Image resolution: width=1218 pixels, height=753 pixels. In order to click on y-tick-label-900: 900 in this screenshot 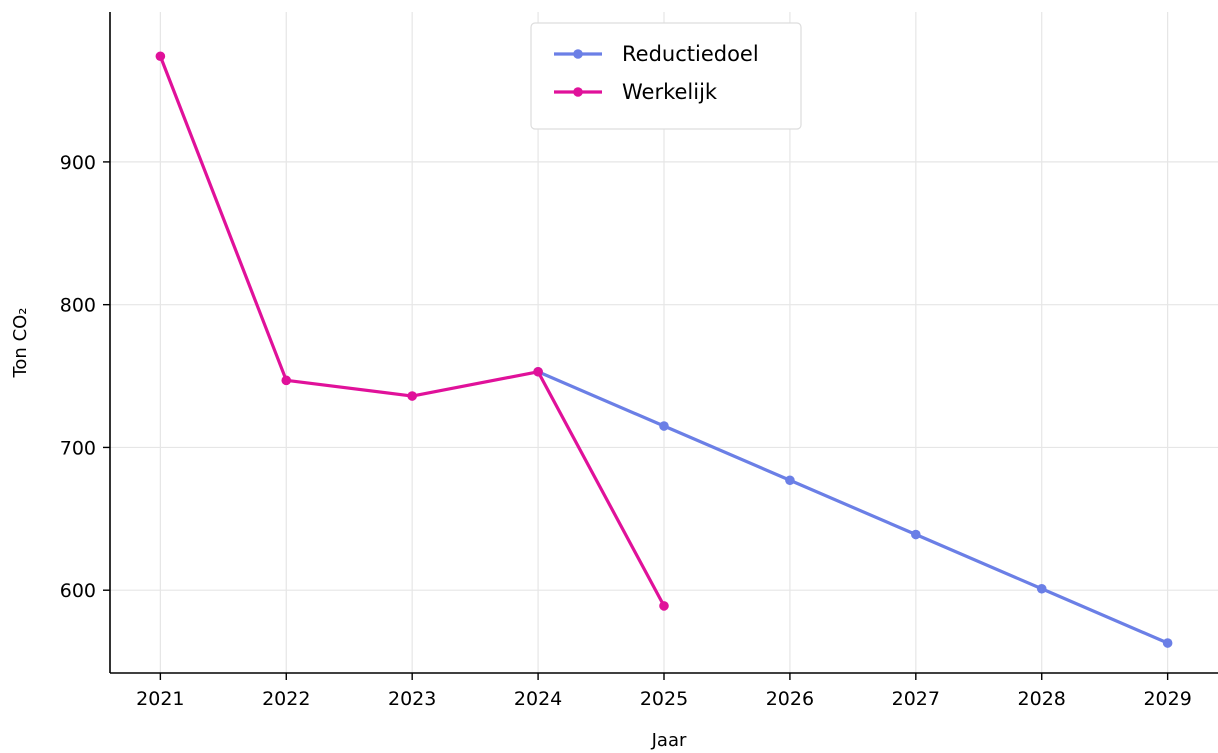, I will do `click(78, 163)`.